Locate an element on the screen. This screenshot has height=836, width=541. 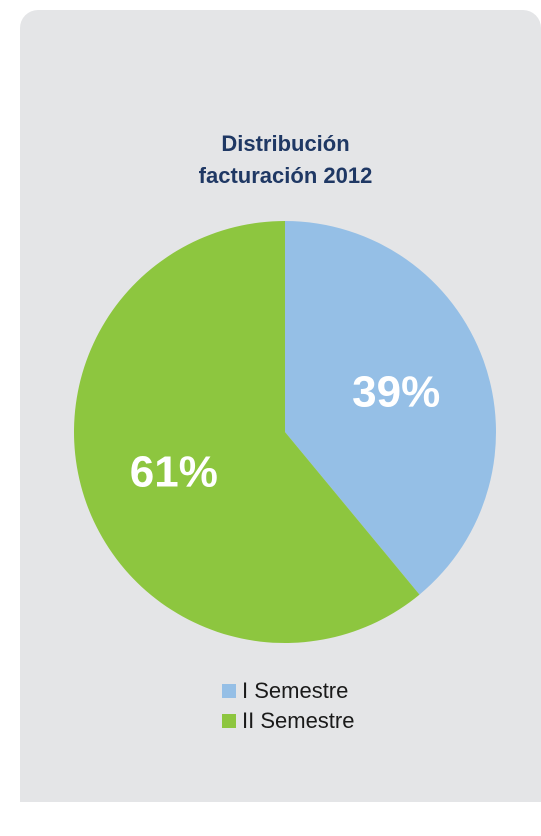
legend-label-ii-semestre: II Semestre is located at coordinates (298, 720).